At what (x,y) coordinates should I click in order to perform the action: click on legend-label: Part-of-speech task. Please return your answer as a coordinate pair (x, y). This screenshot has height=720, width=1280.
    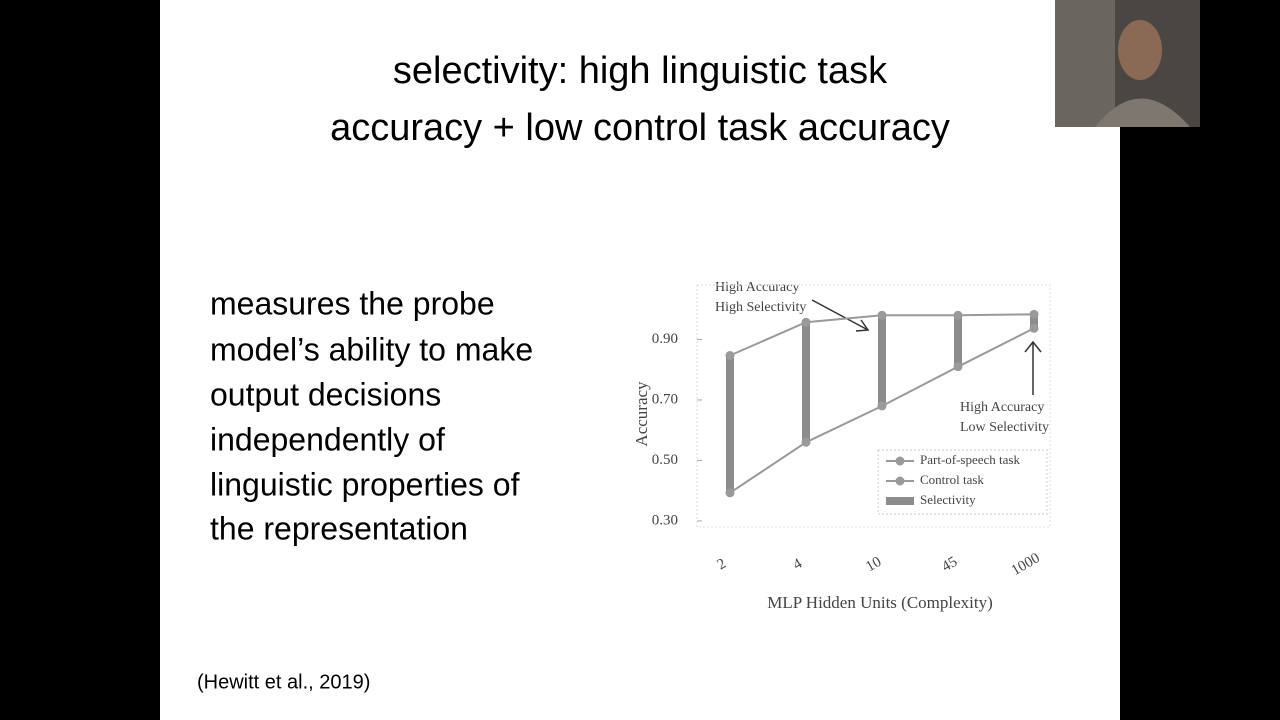
    Looking at the image, I should click on (970, 459).